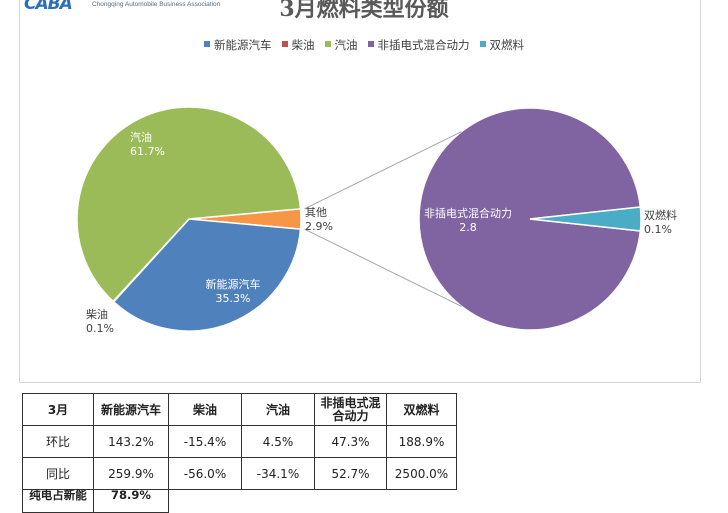  I want to click on table-cell: -34.1%, so click(278, 473).